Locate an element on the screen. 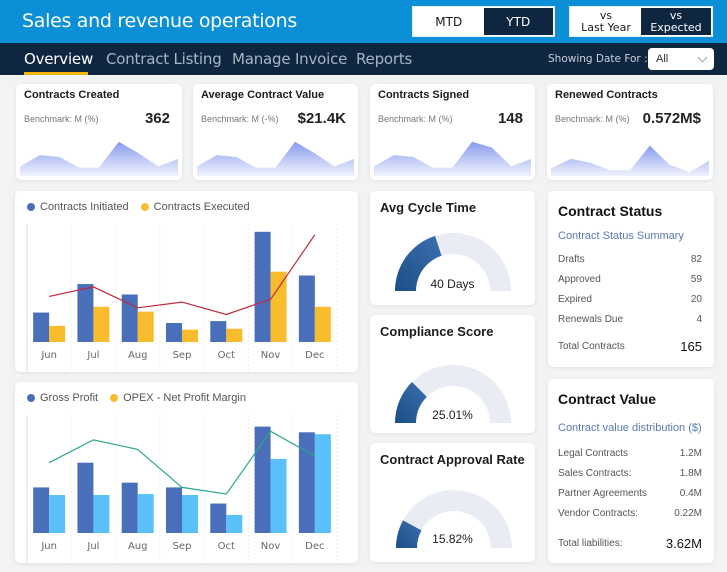  gauge-track is located at coordinates (453, 394).